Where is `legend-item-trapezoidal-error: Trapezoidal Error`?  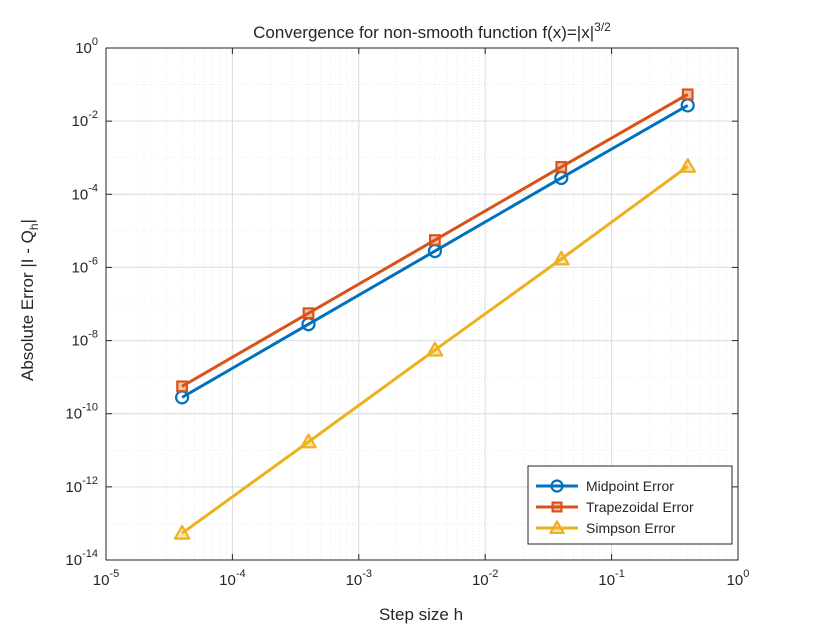
legend-item-trapezoidal-error: Trapezoidal Error is located at coordinates (615, 507).